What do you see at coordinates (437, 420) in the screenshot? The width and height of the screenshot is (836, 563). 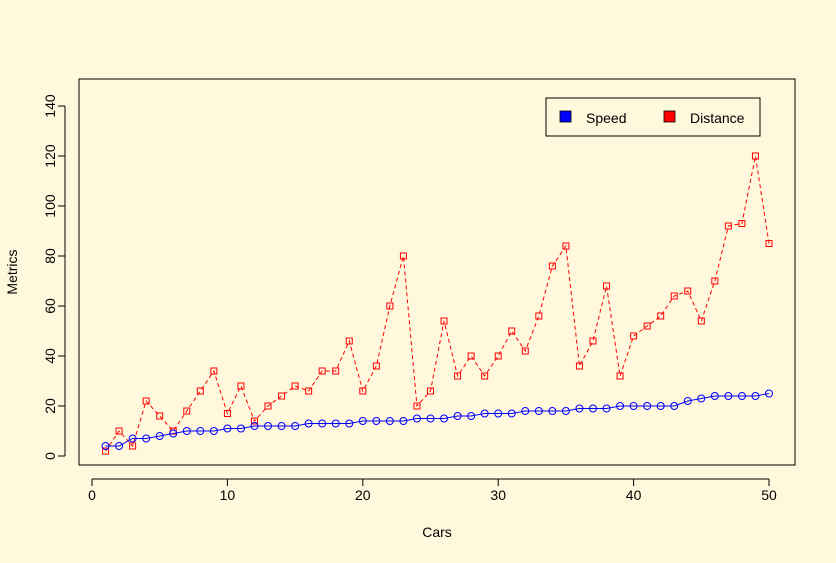 I see `series-line-speed` at bounding box center [437, 420].